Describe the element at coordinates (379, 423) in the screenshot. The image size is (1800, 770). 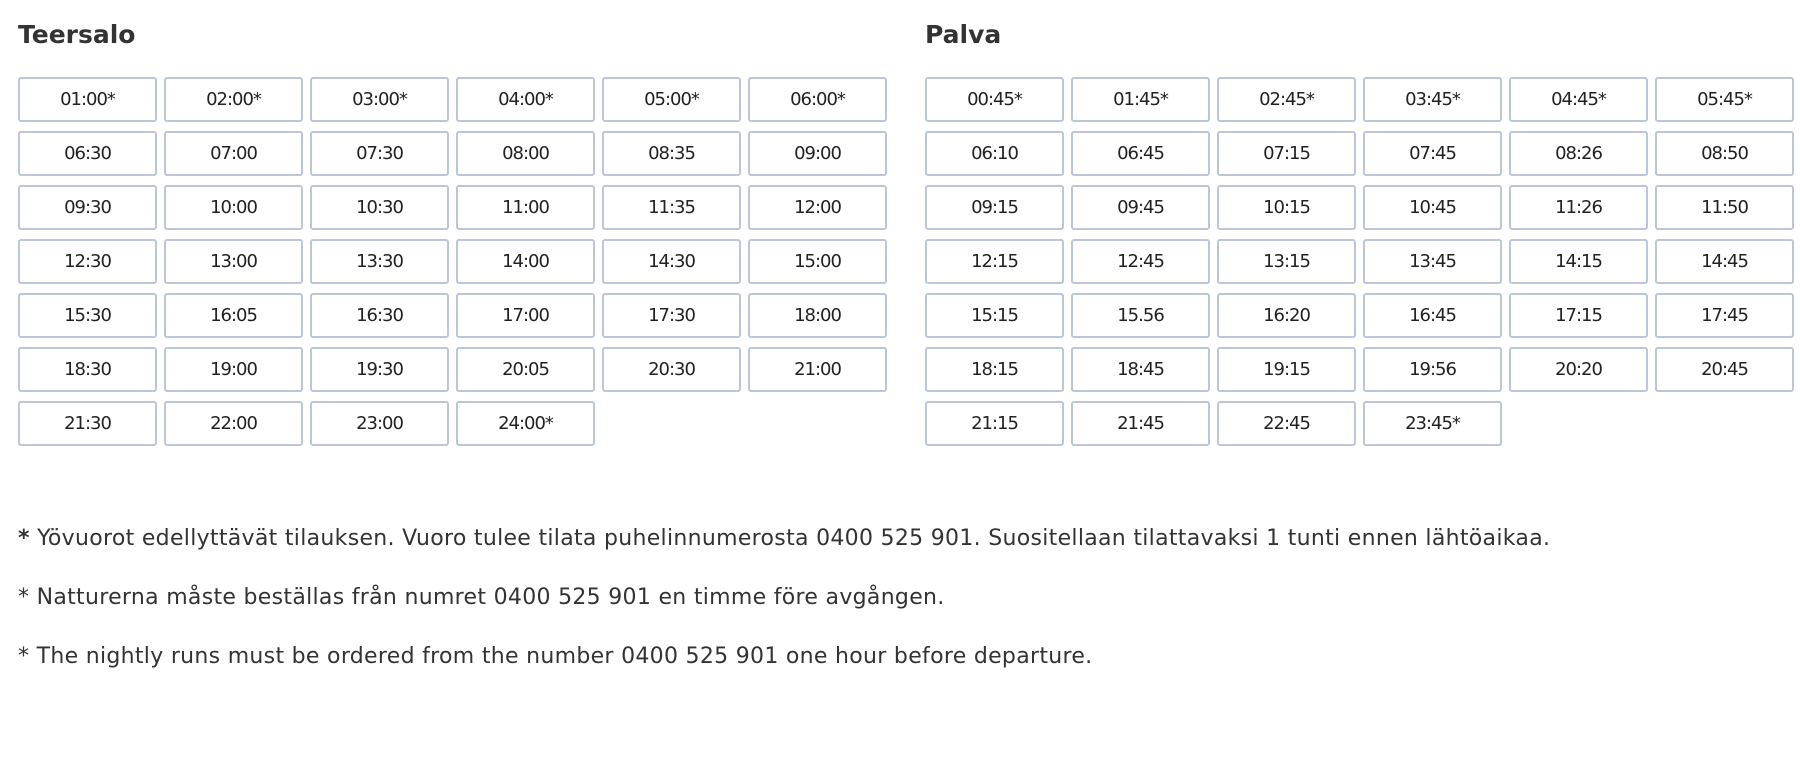
I see `teersalo-time-button: 23:00` at that location.